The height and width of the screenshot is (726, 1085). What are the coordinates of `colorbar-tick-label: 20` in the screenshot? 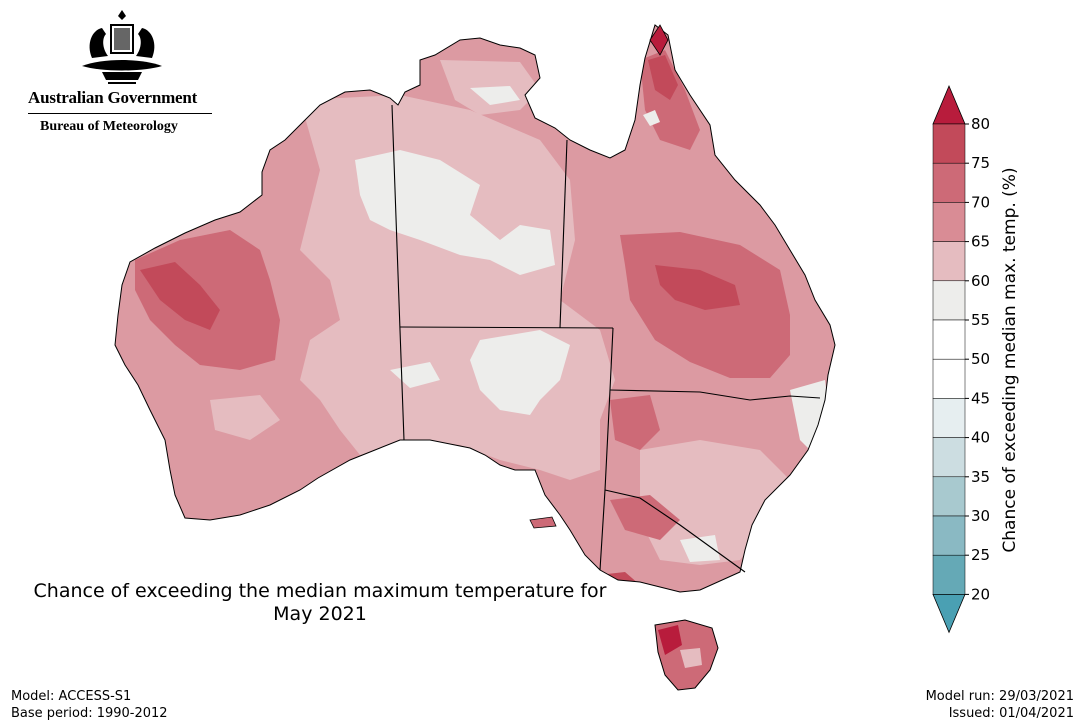 It's located at (980, 594).